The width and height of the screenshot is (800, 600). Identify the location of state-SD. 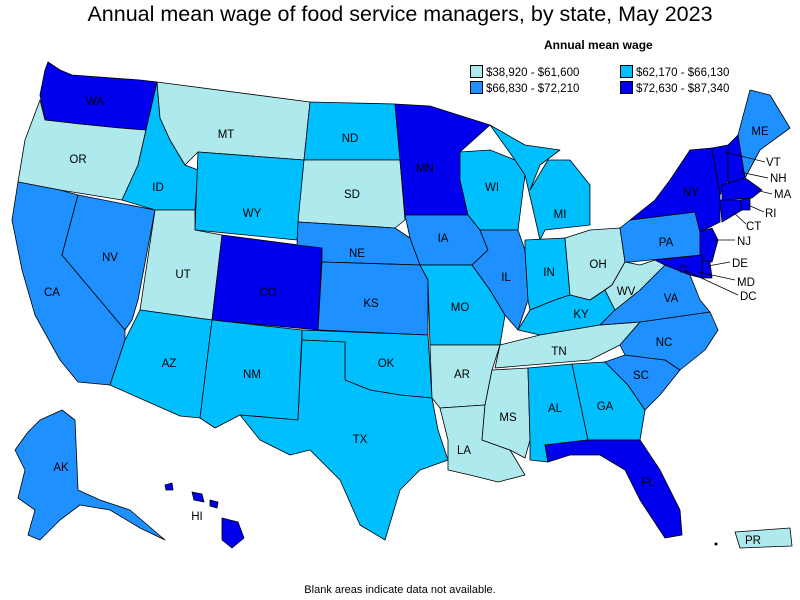
(351, 194).